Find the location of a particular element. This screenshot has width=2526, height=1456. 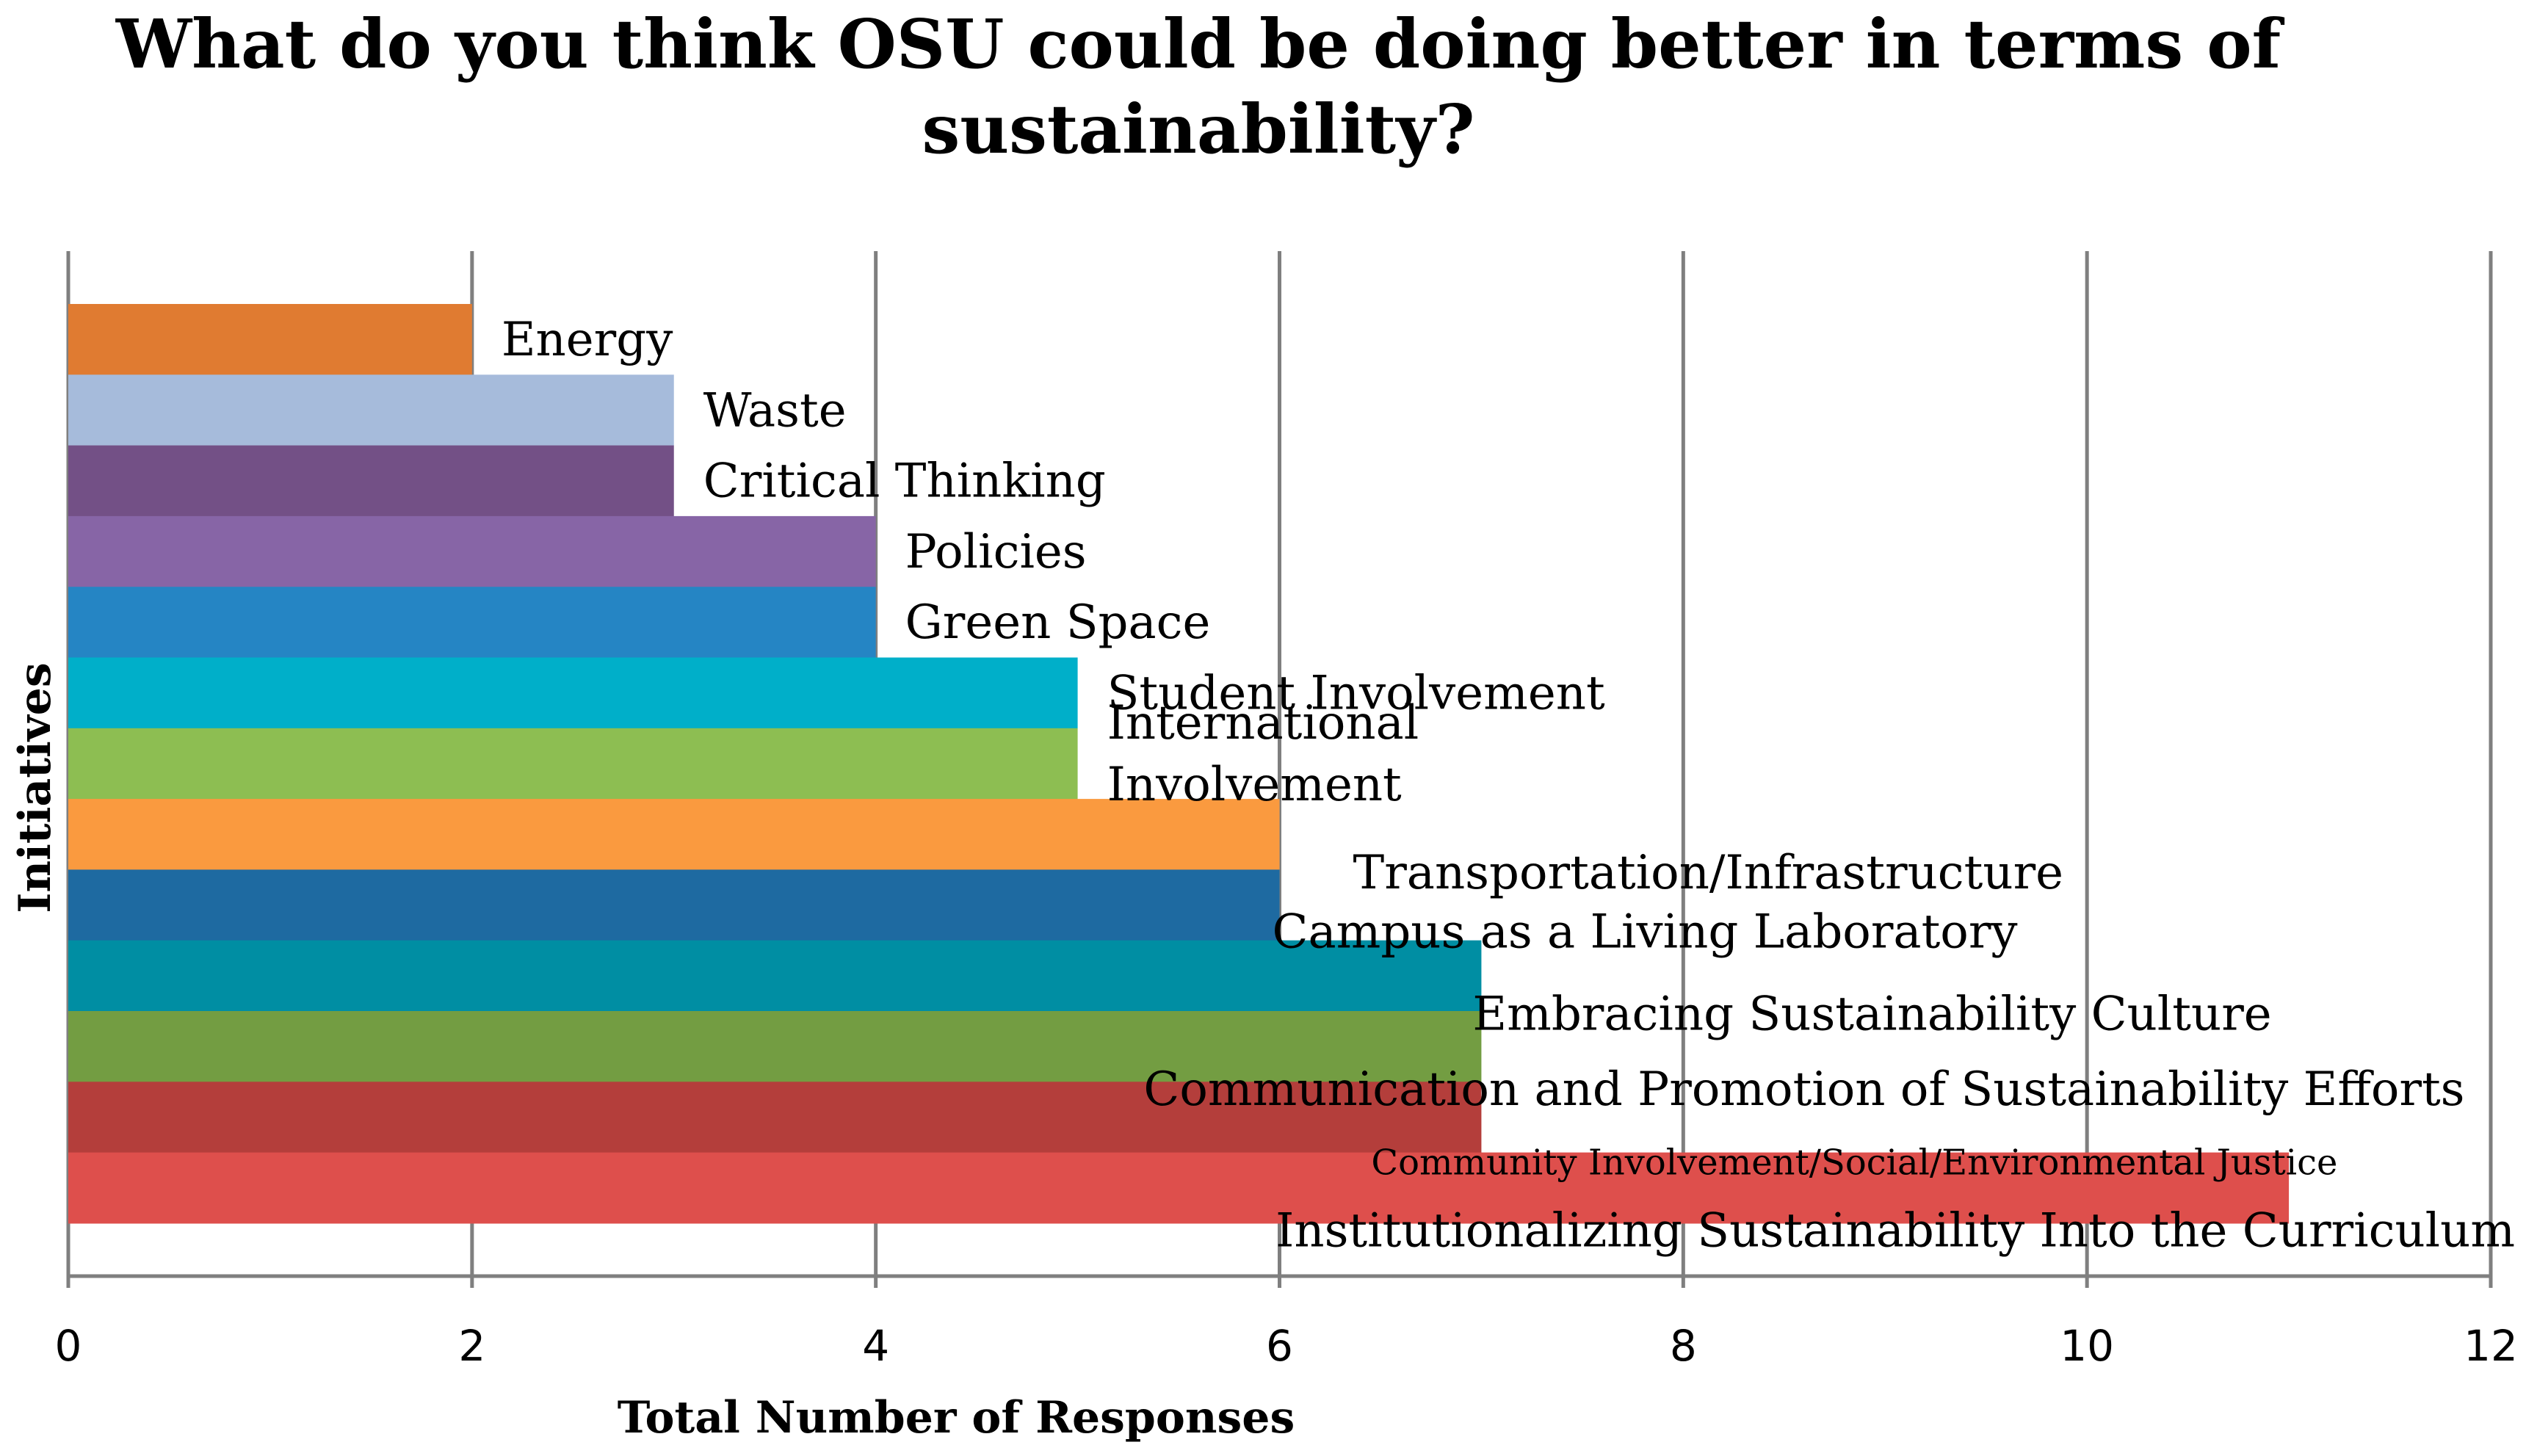

bar-data-label: Transportation/Infrastructure is located at coordinates (1708, 873).